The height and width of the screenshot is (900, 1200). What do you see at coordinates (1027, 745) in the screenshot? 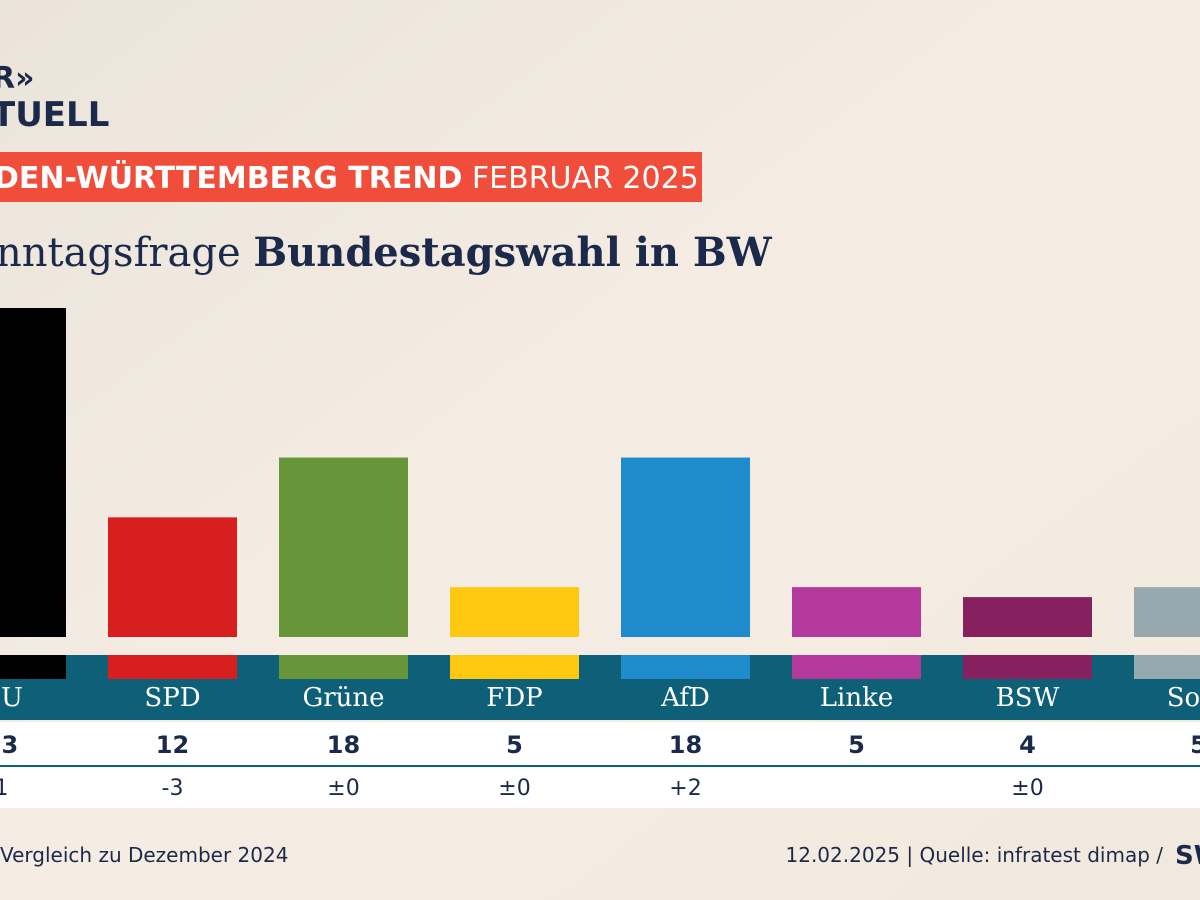
I see `value-label: 4` at bounding box center [1027, 745].